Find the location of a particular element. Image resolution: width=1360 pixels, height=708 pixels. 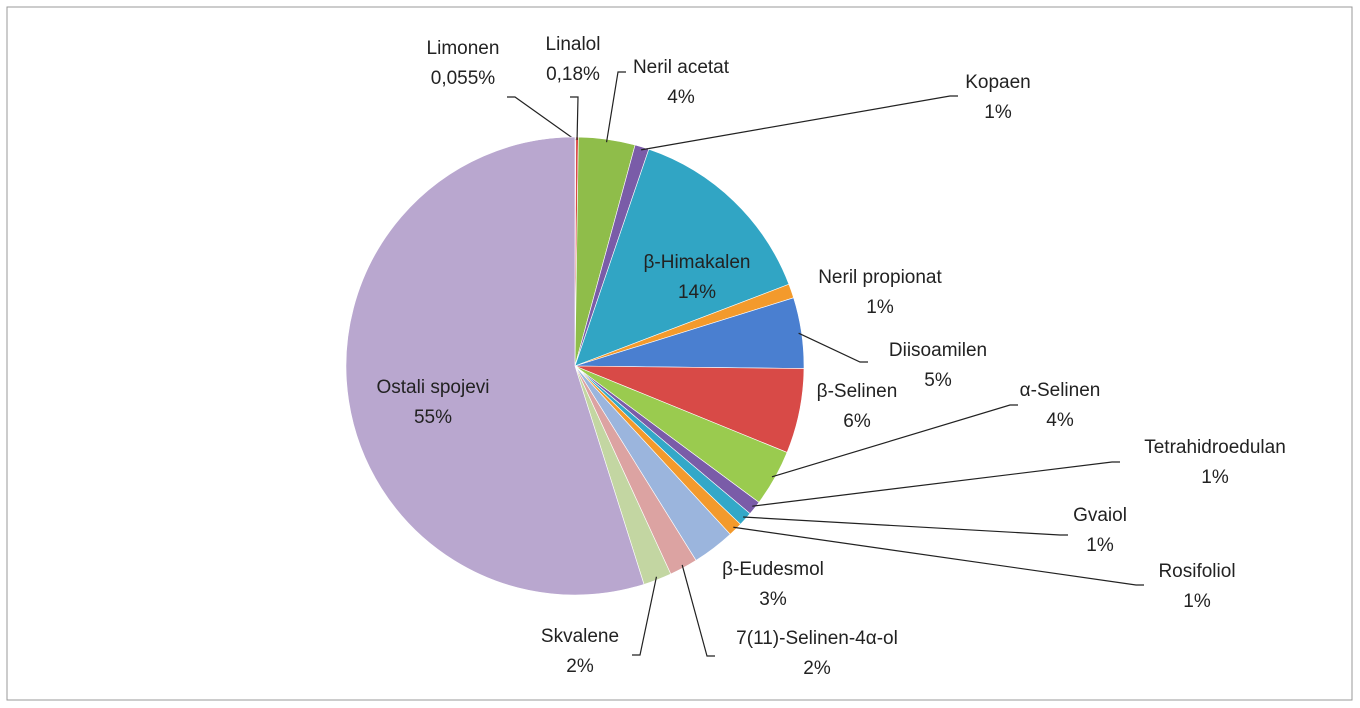

slice-label: Ostali spojevi 55% is located at coordinates (433, 402).